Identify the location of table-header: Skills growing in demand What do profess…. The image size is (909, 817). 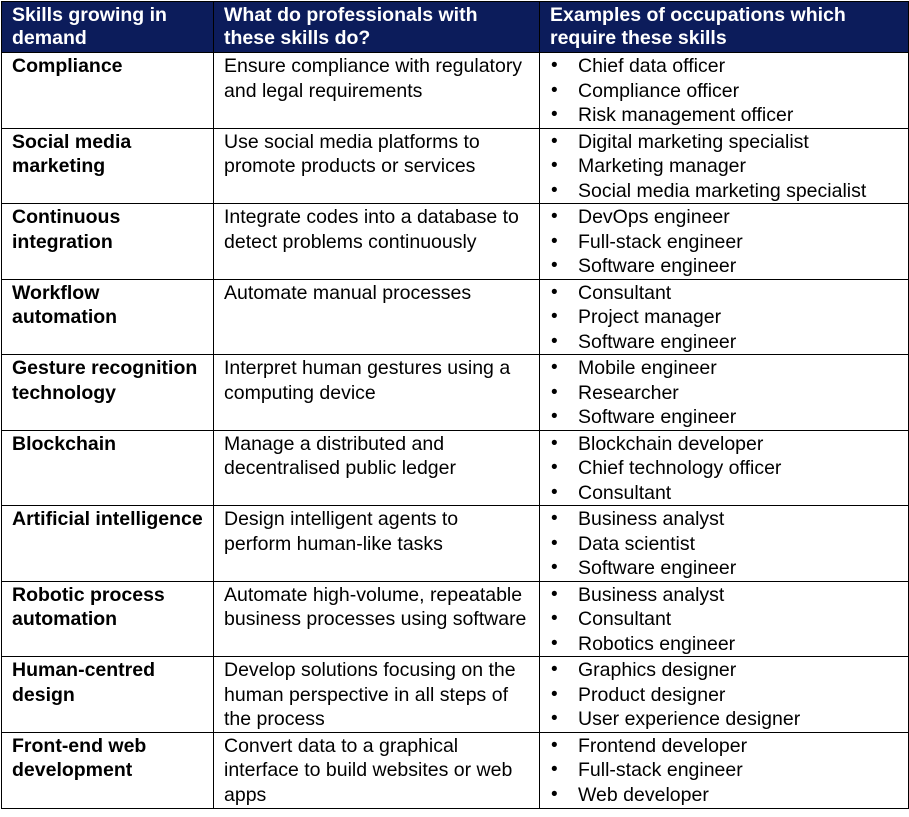
(455, 27).